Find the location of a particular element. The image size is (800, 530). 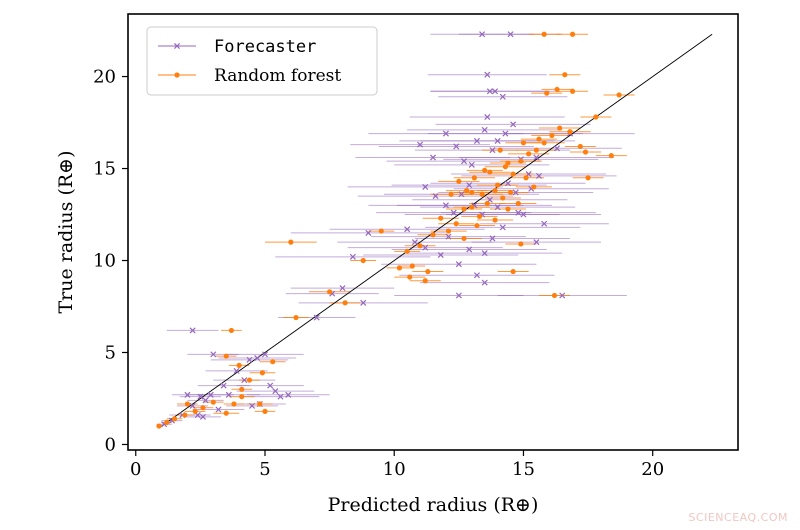

x-tick-label: 10 is located at coordinates (394, 469).